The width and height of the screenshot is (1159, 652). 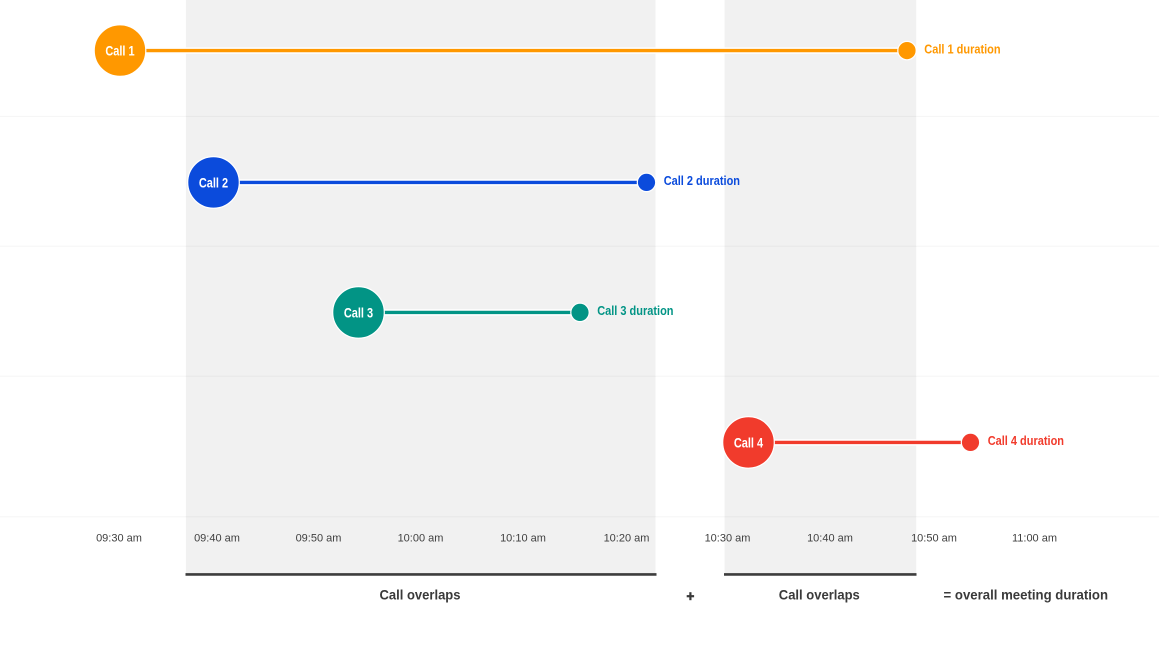 I want to click on svg-text: Call 1 duration, so click(x=962, y=48).